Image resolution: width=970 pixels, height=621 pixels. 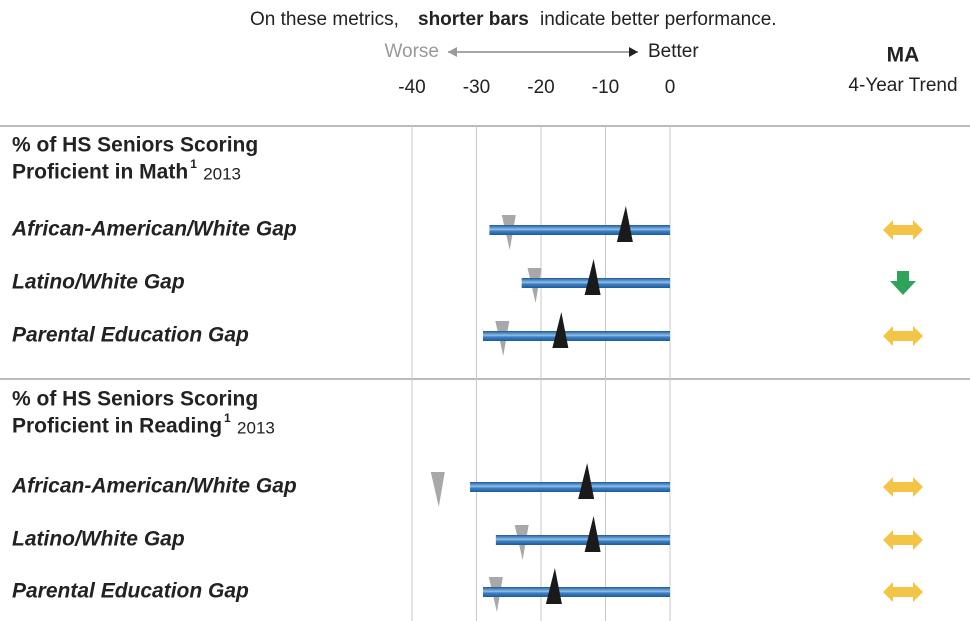 What do you see at coordinates (902, 85) in the screenshot?
I see `trend-header: 4-Year Trend` at bounding box center [902, 85].